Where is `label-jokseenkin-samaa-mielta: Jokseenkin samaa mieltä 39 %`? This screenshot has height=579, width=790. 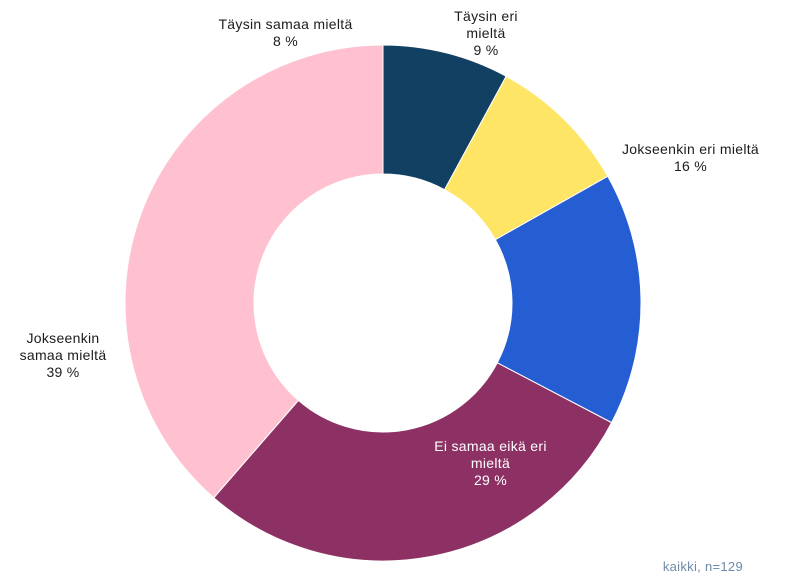
label-jokseenkin-samaa-mielta: Jokseenkin samaa mieltä 39 % is located at coordinates (63, 355).